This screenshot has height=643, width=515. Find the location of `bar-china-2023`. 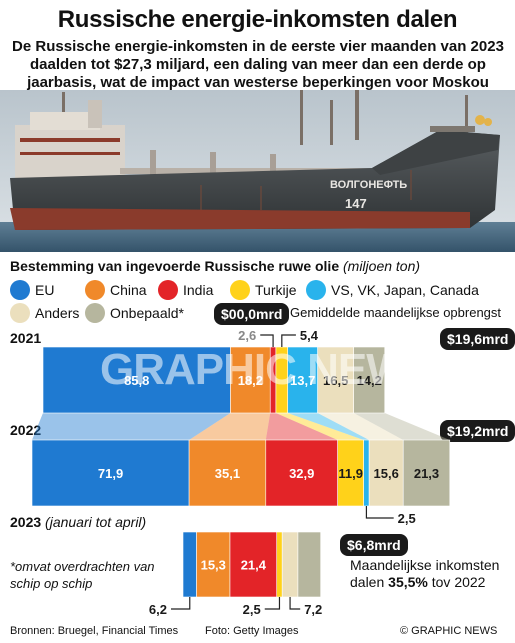

bar-china-2023 is located at coordinates (213, 564).